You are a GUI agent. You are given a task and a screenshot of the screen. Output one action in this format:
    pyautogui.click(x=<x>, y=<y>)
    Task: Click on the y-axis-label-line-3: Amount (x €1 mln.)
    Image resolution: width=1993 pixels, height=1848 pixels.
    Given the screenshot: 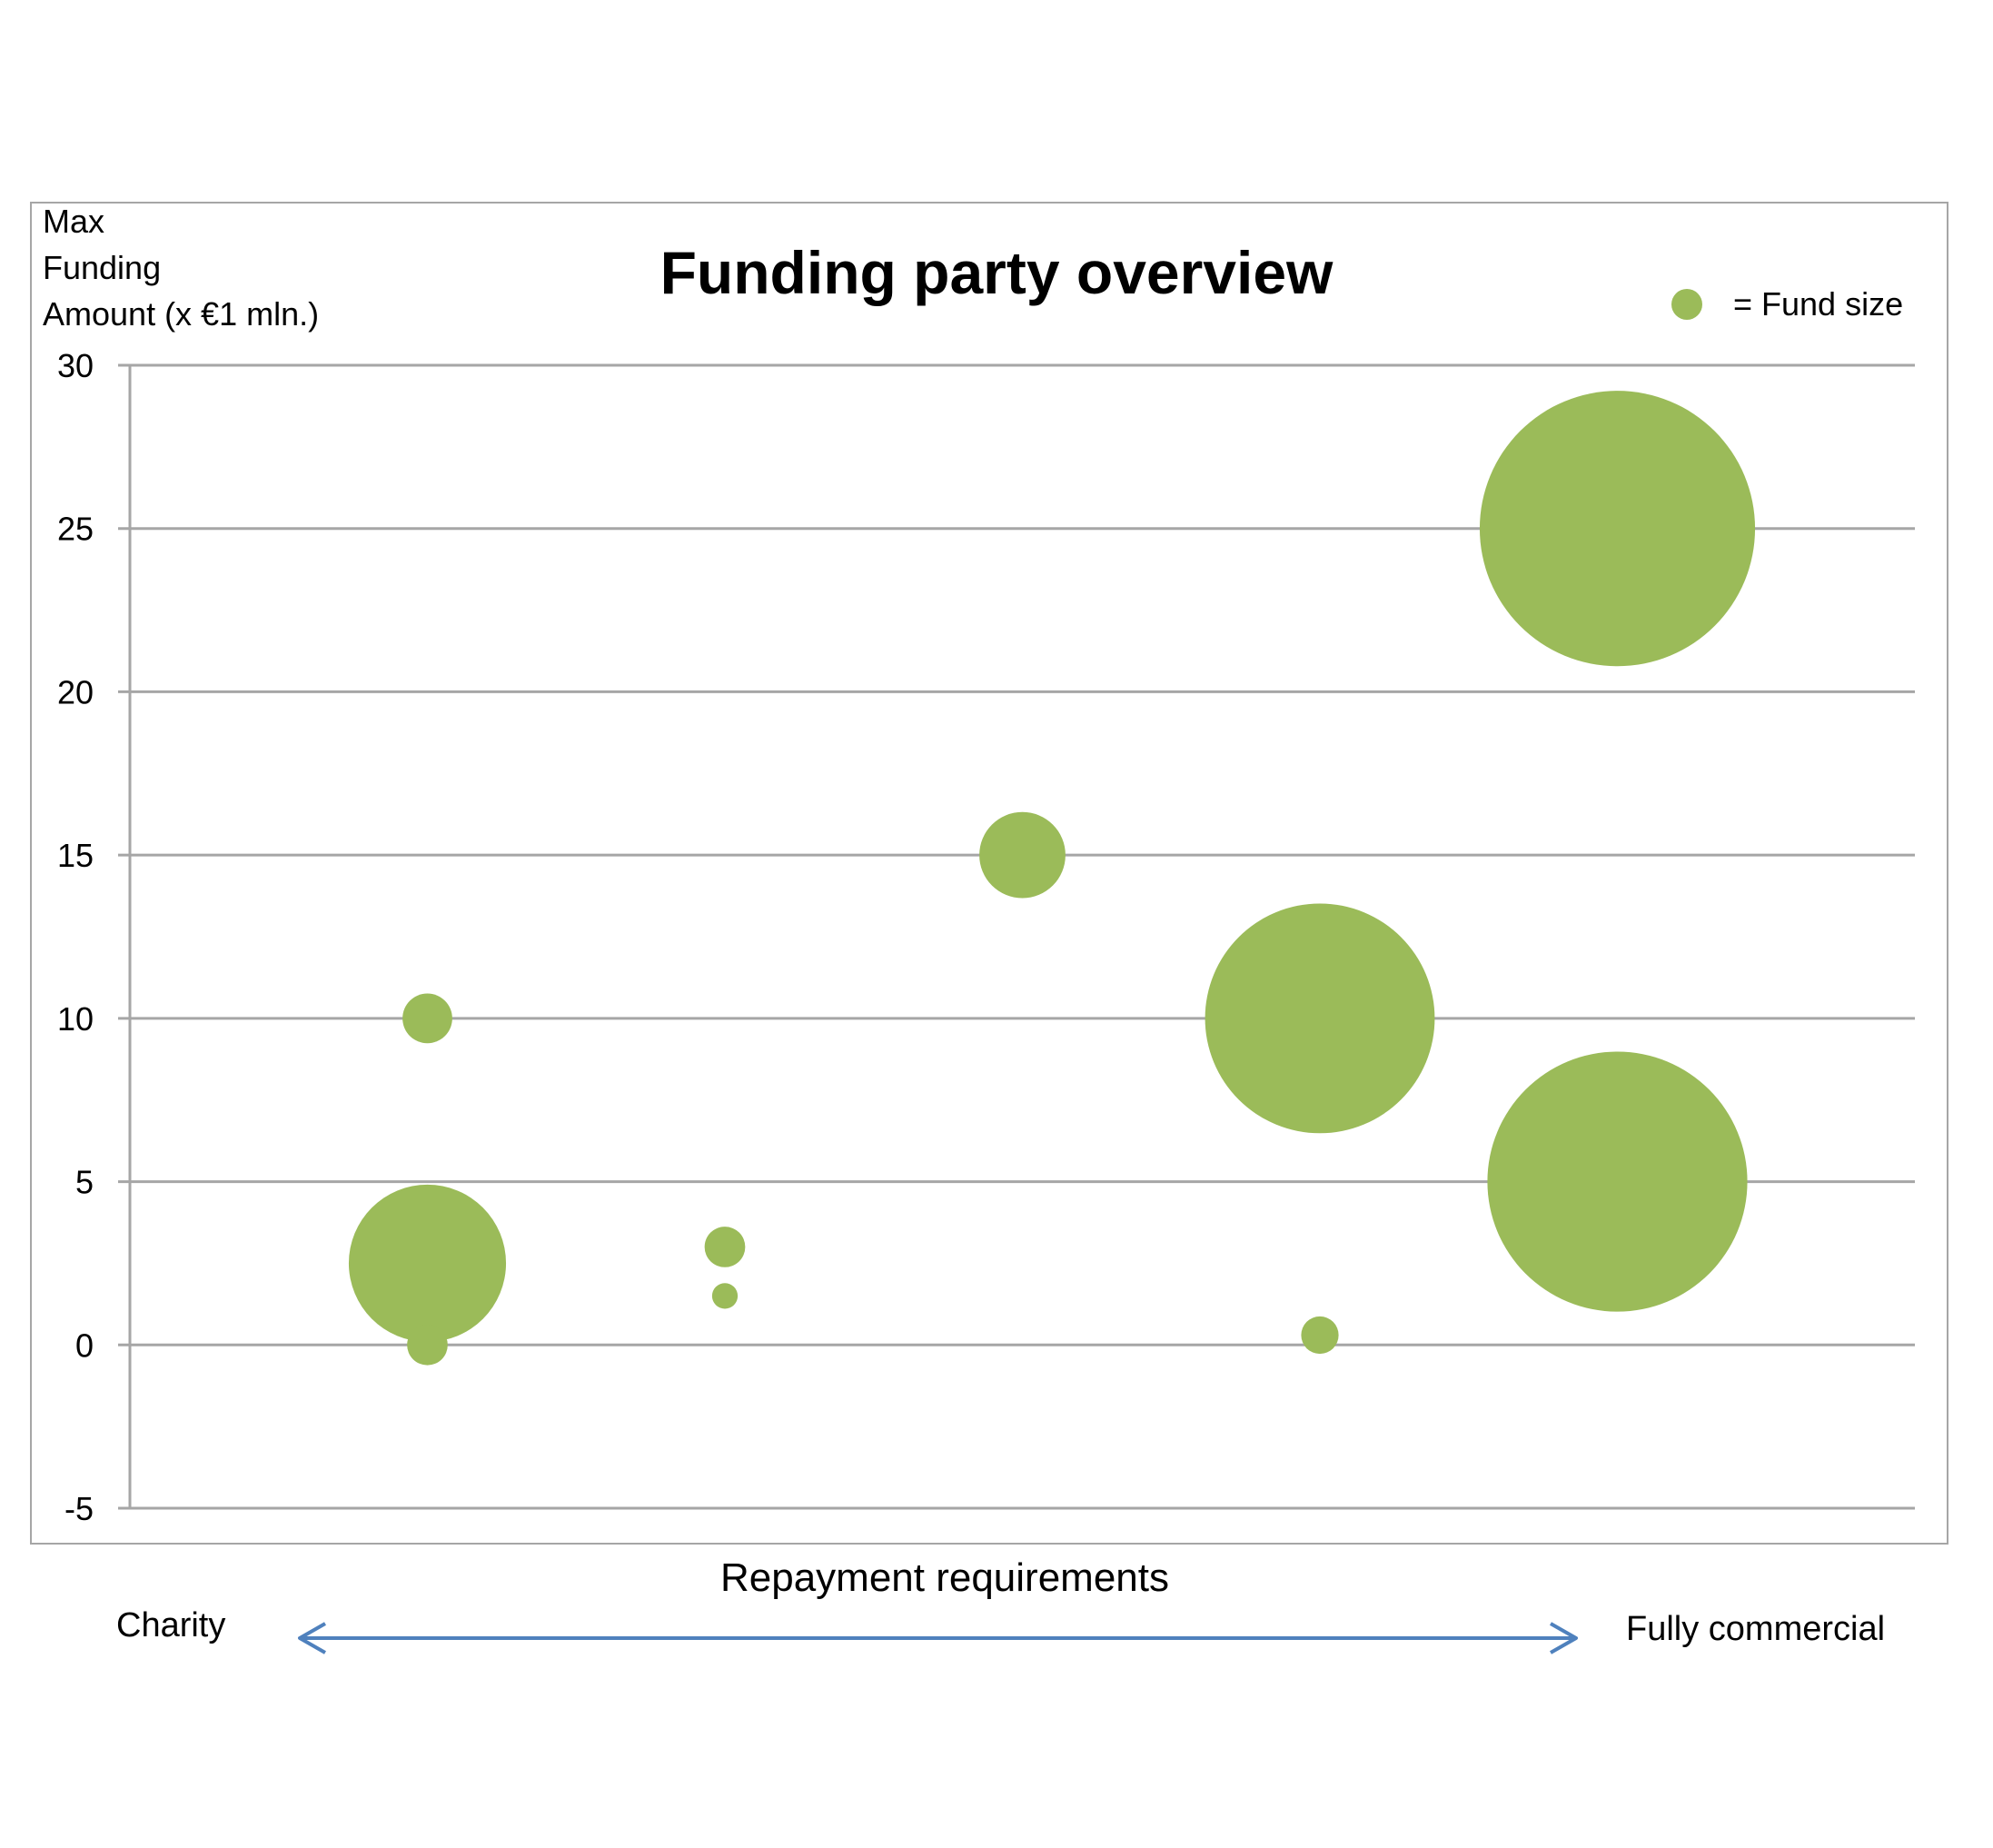 What is the action you would take?
    pyautogui.click(x=181, y=314)
    